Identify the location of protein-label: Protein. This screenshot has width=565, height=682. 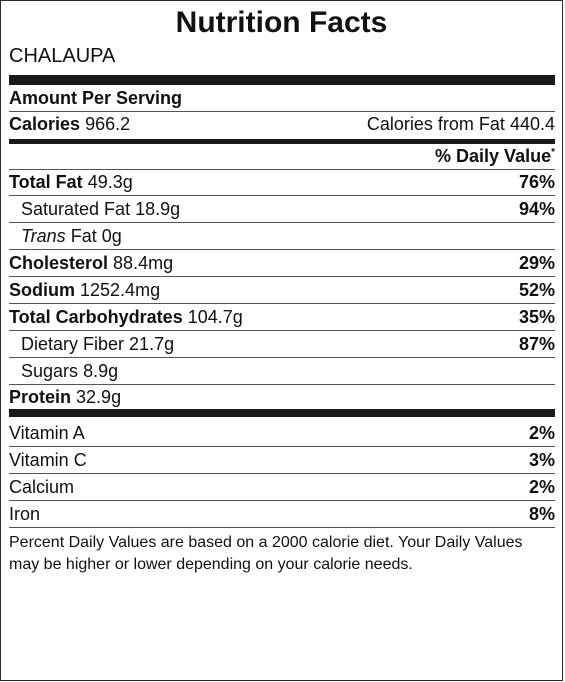
(40, 397).